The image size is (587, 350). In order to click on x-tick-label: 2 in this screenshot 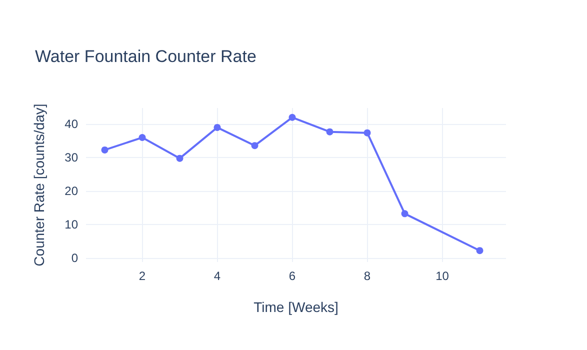, I will do `click(142, 276)`.